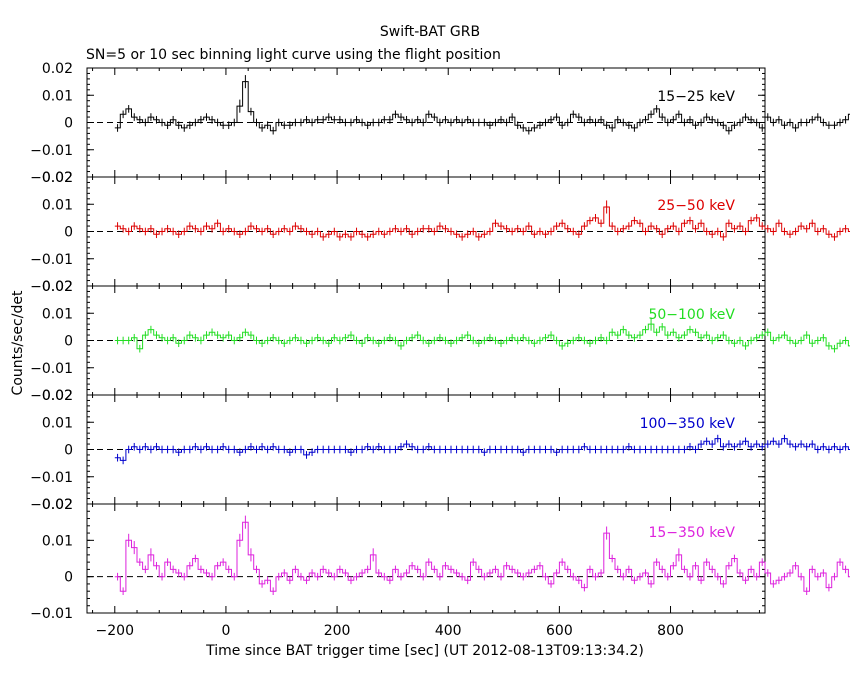 Image resolution: width=850 pixels, height=680 pixels. Describe the element at coordinates (670, 631) in the screenshot. I see `x-tick-label: 800` at that location.